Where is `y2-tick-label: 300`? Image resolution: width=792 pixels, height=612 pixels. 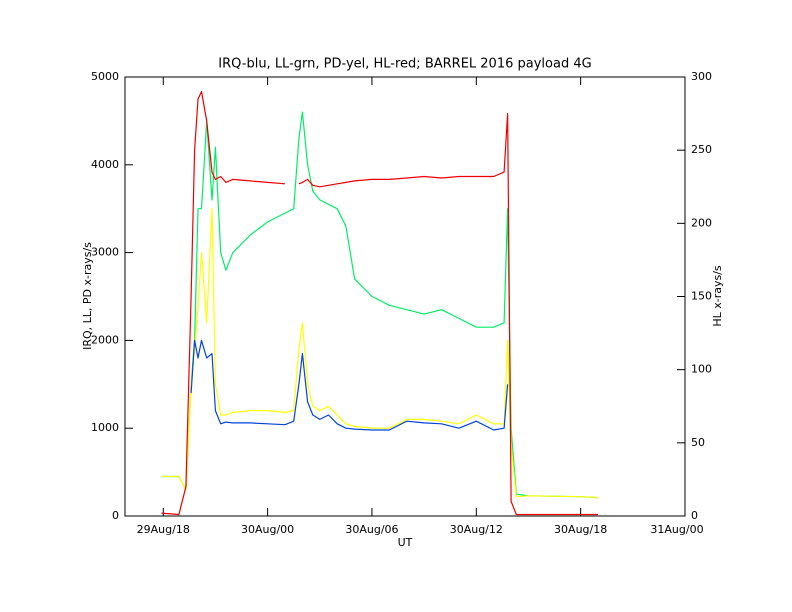 y2-tick-label: 300 is located at coordinates (701, 76).